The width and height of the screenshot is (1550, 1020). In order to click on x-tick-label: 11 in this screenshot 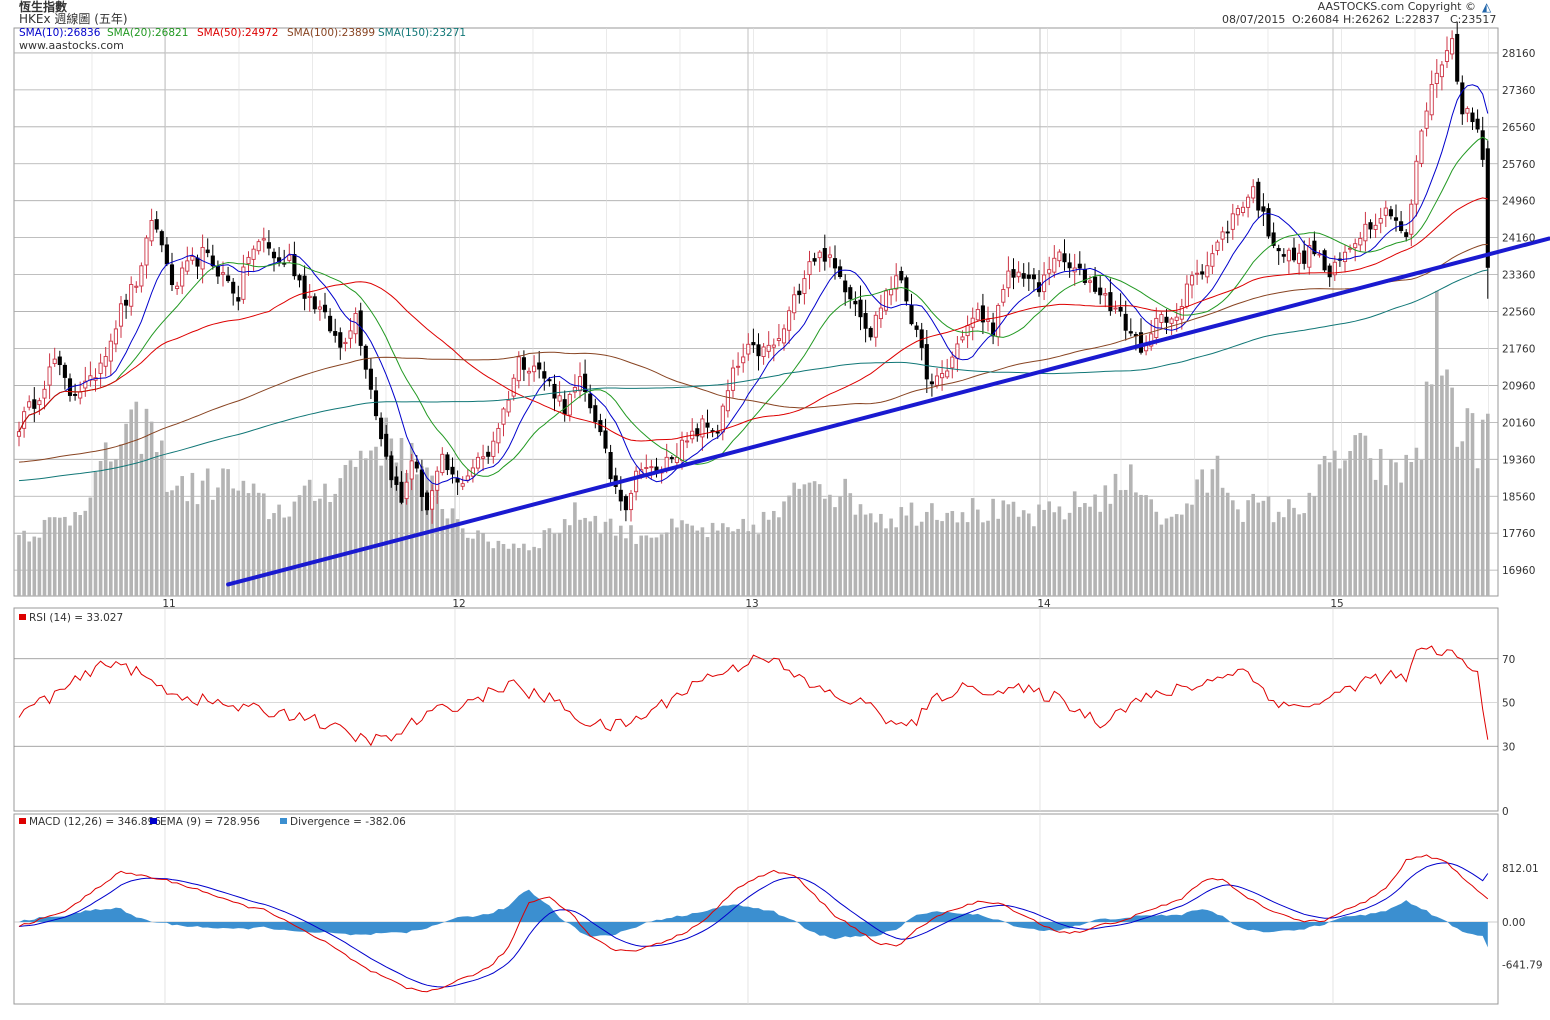, I will do `click(168, 604)`.